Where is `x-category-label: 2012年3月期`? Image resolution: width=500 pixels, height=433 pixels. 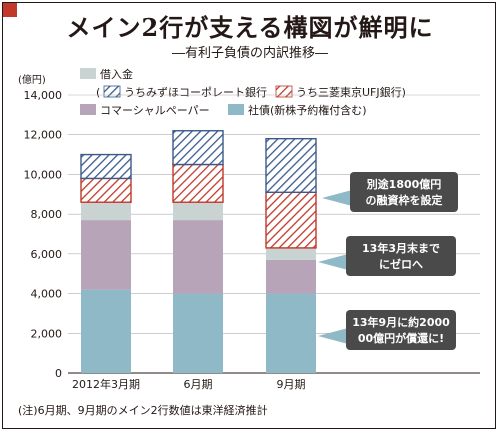
x-category-label: 2012年3月期 is located at coordinates (106, 384).